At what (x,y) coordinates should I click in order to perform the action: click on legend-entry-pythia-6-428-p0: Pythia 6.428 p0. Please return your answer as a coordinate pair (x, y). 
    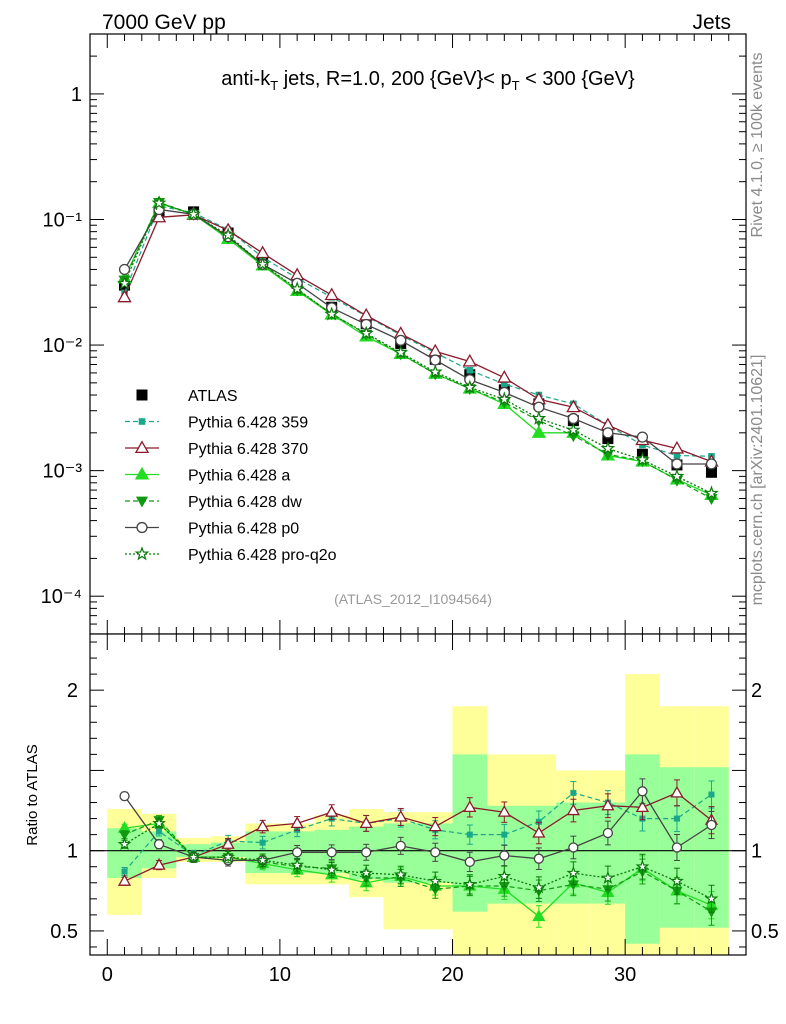
    Looking at the image, I should click on (212, 529).